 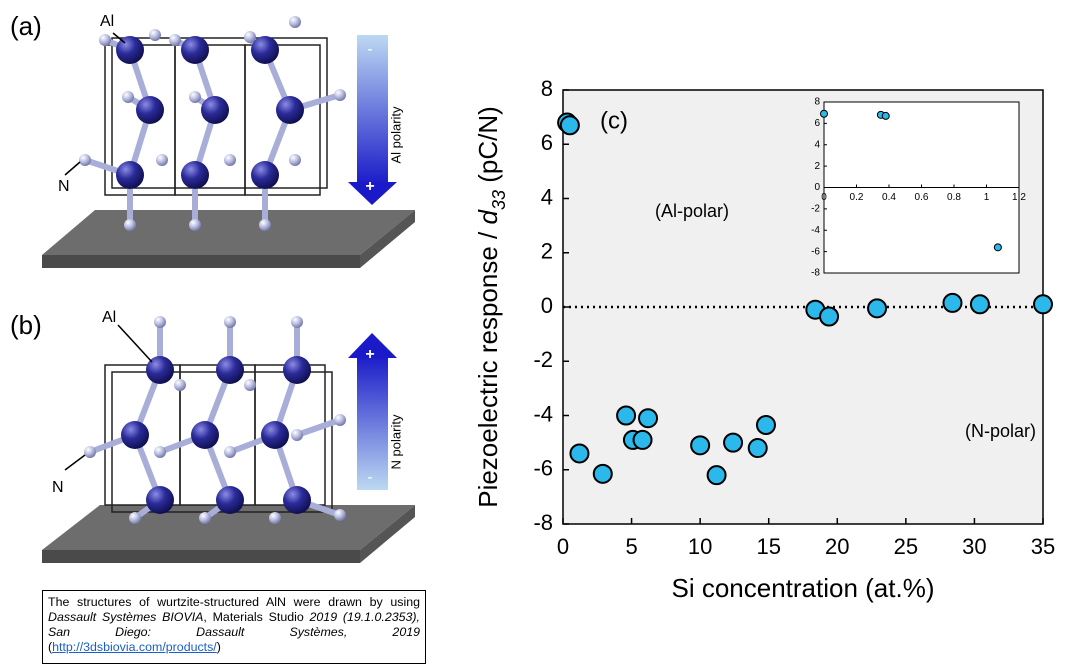 I want to click on x-tick-label: 30, so click(x=974, y=546).